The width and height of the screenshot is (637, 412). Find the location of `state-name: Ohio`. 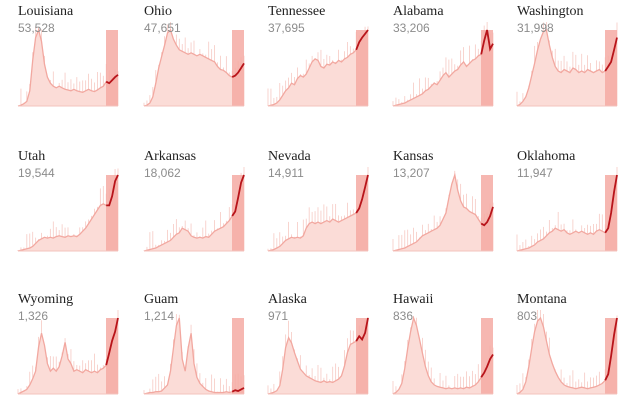

state-name: Ohio is located at coordinates (158, 11).